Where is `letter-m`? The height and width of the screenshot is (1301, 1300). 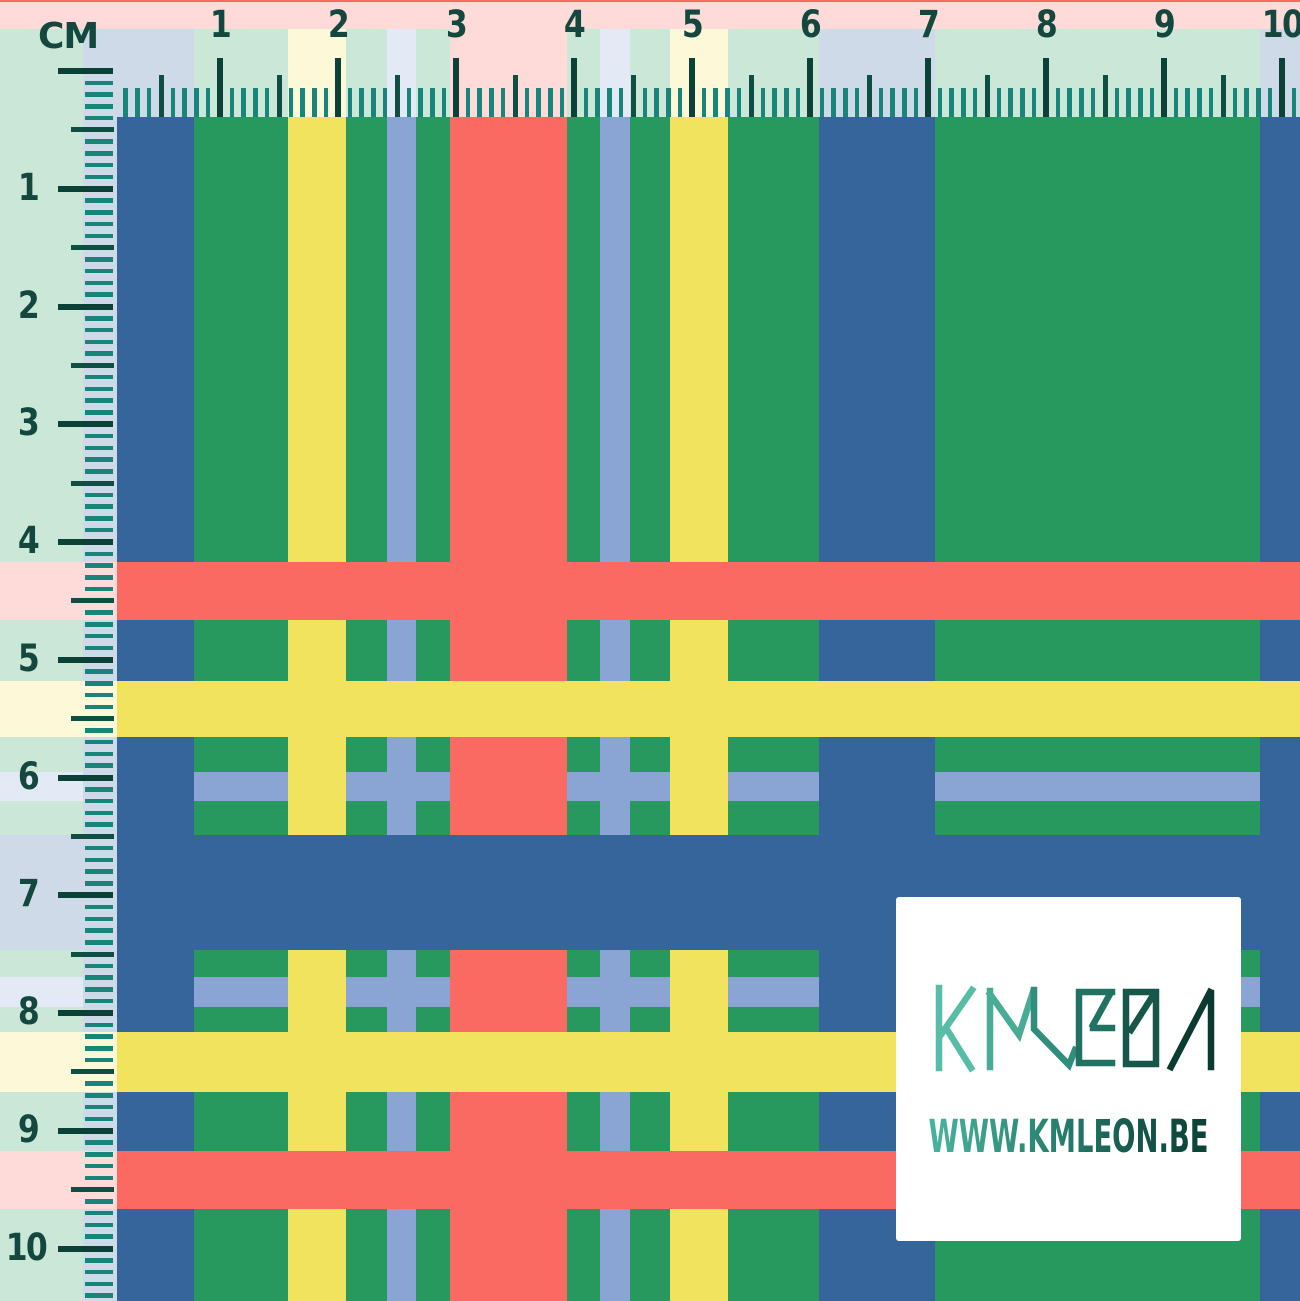 letter-m is located at coordinates (1011, 1029).